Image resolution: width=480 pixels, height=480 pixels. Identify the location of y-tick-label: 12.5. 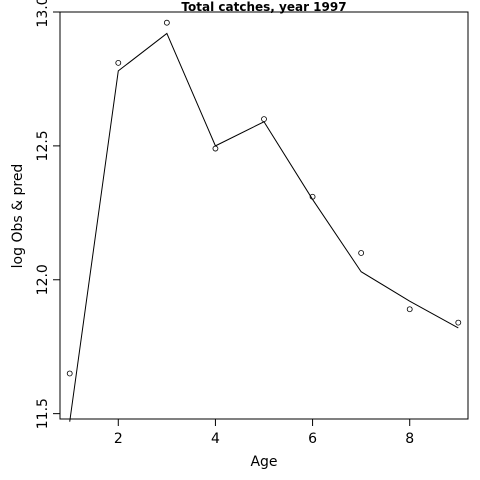
(43, 145).